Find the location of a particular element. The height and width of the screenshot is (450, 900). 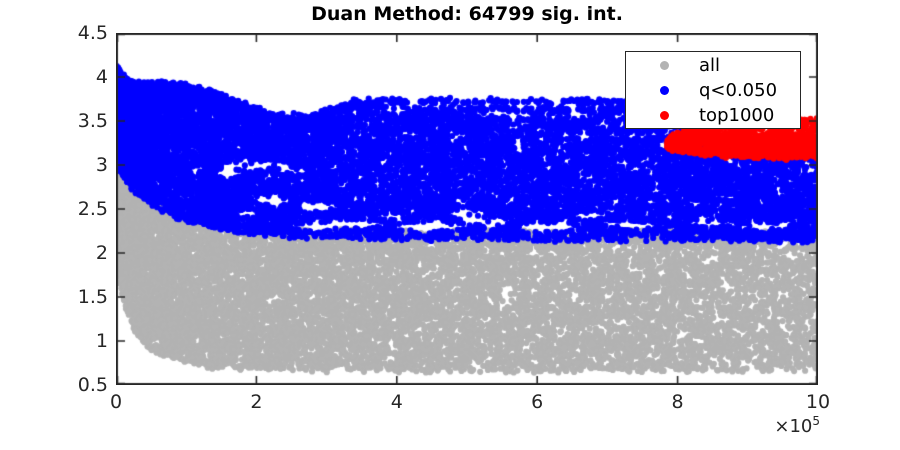

legend-marker-top1000-icon is located at coordinates (664, 115).